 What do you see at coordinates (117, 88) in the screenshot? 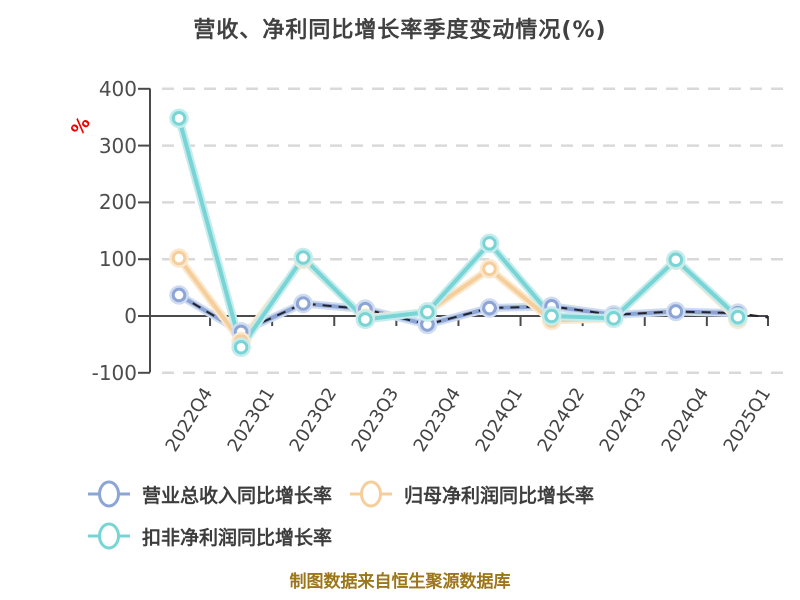
I see `y-tick-label: 400` at bounding box center [117, 88].